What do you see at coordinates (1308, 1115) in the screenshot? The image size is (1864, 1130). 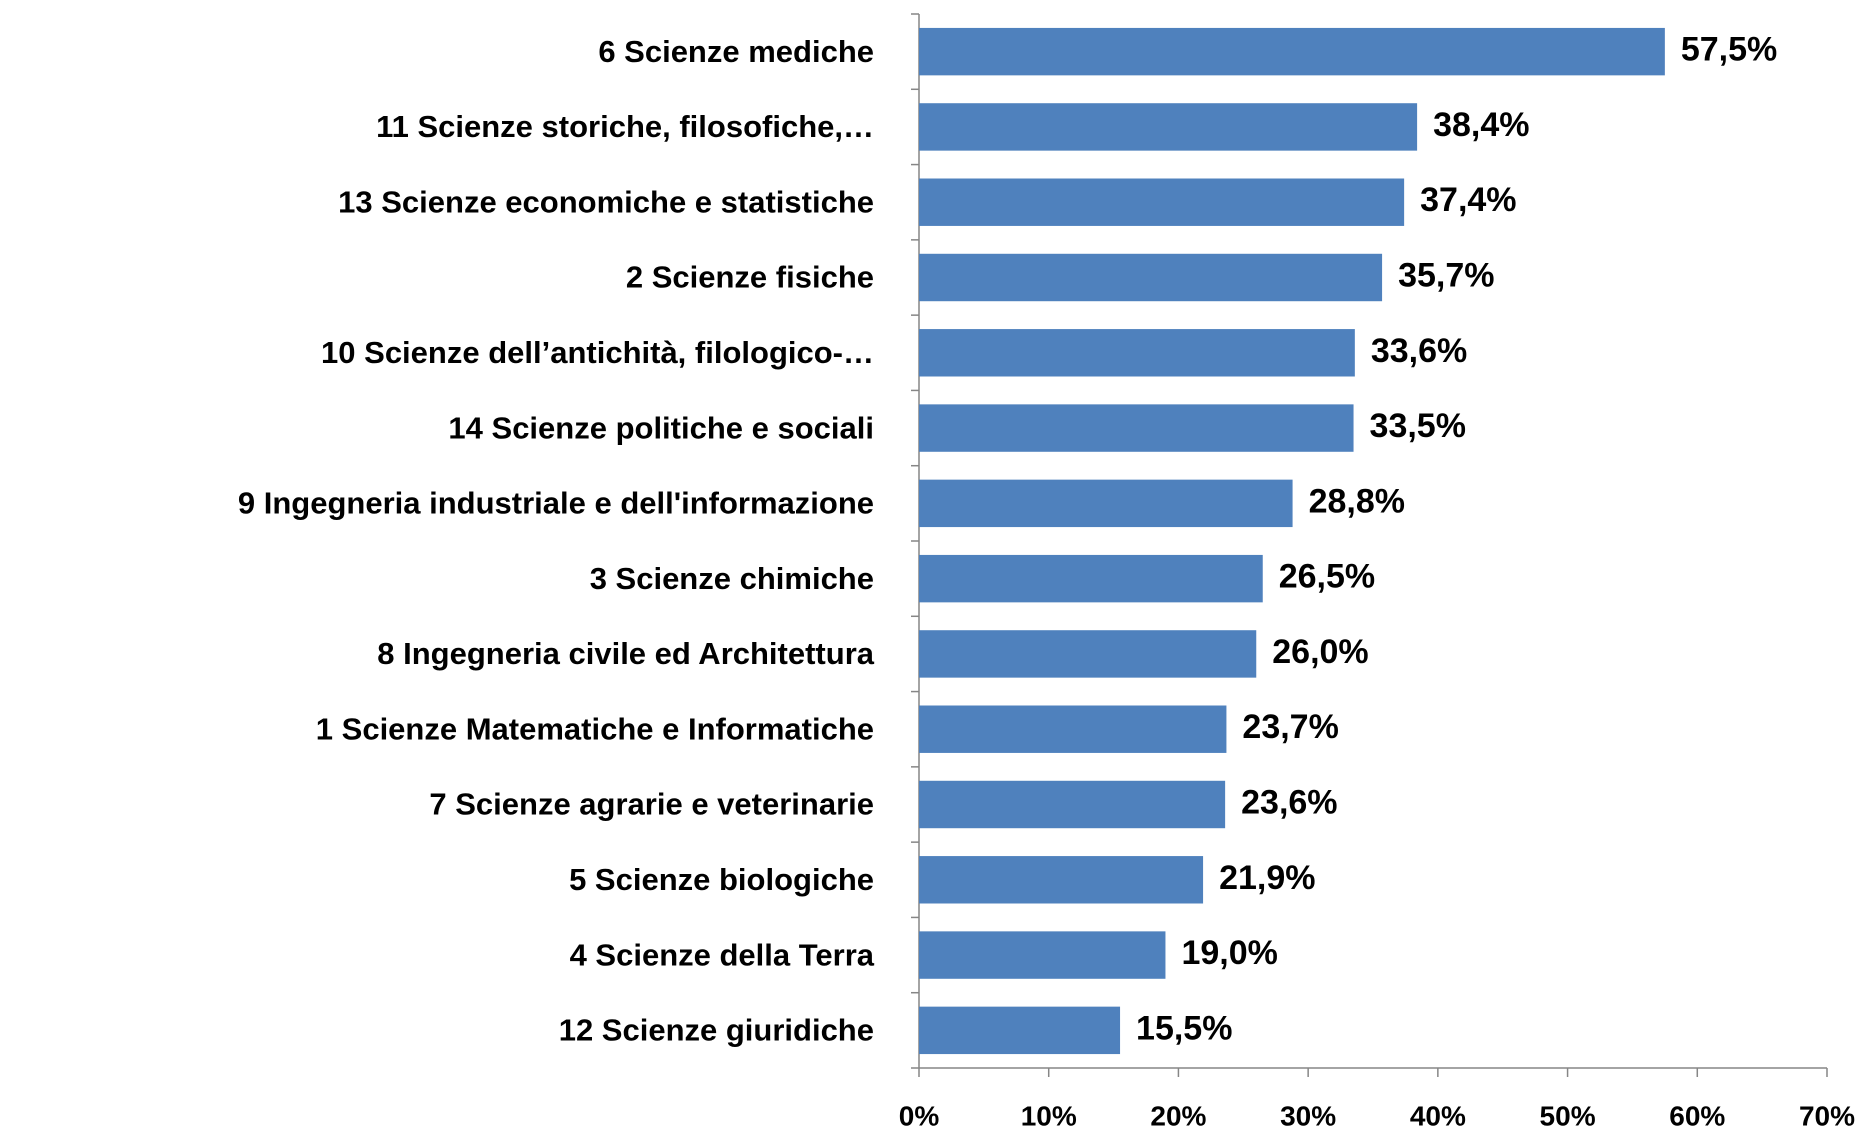 I see `x-tick-label: 30%` at bounding box center [1308, 1115].